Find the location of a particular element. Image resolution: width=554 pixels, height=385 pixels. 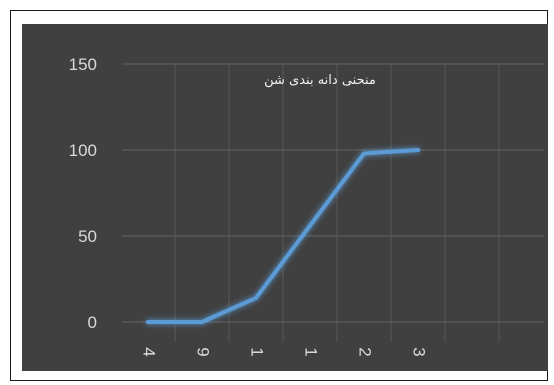

y-tick-label: 0 is located at coordinates (92, 322).